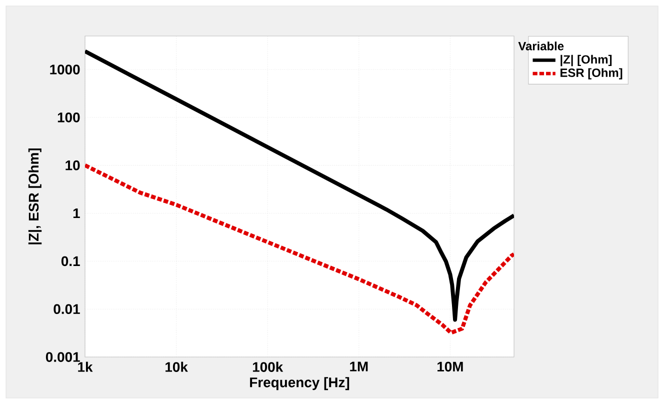 The width and height of the screenshot is (659, 404). Describe the element at coordinates (268, 367) in the screenshot. I see `x-tick-label: 100k` at that location.